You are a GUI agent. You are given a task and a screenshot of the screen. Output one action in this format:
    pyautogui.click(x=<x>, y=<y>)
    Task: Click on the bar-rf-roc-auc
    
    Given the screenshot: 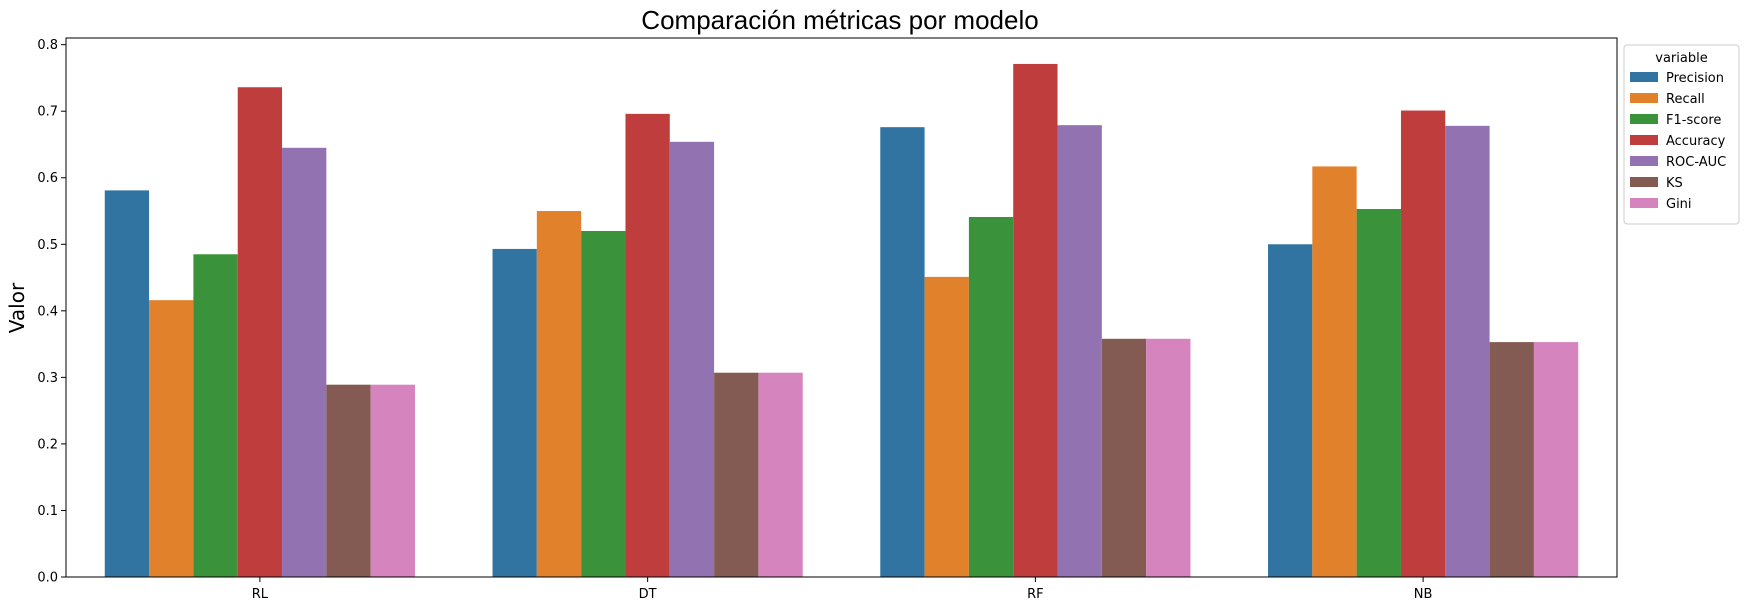 What is the action you would take?
    pyautogui.click(x=1079, y=351)
    